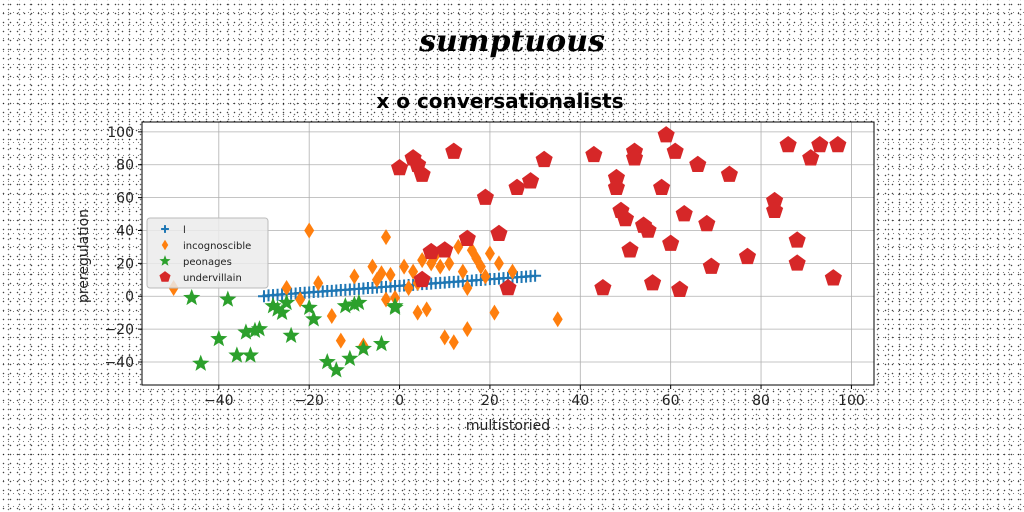 The height and width of the screenshot is (512, 1024). What do you see at coordinates (125, 231) in the screenshot?
I see `y-tick-label: 40` at bounding box center [125, 231].